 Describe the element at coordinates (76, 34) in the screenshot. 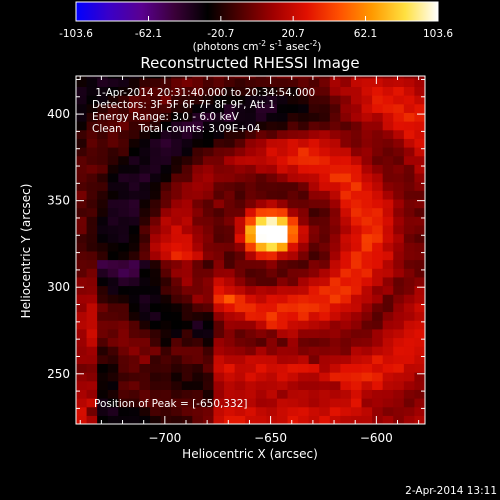

I see `colorbar-tick-label: -103.6` at that location.